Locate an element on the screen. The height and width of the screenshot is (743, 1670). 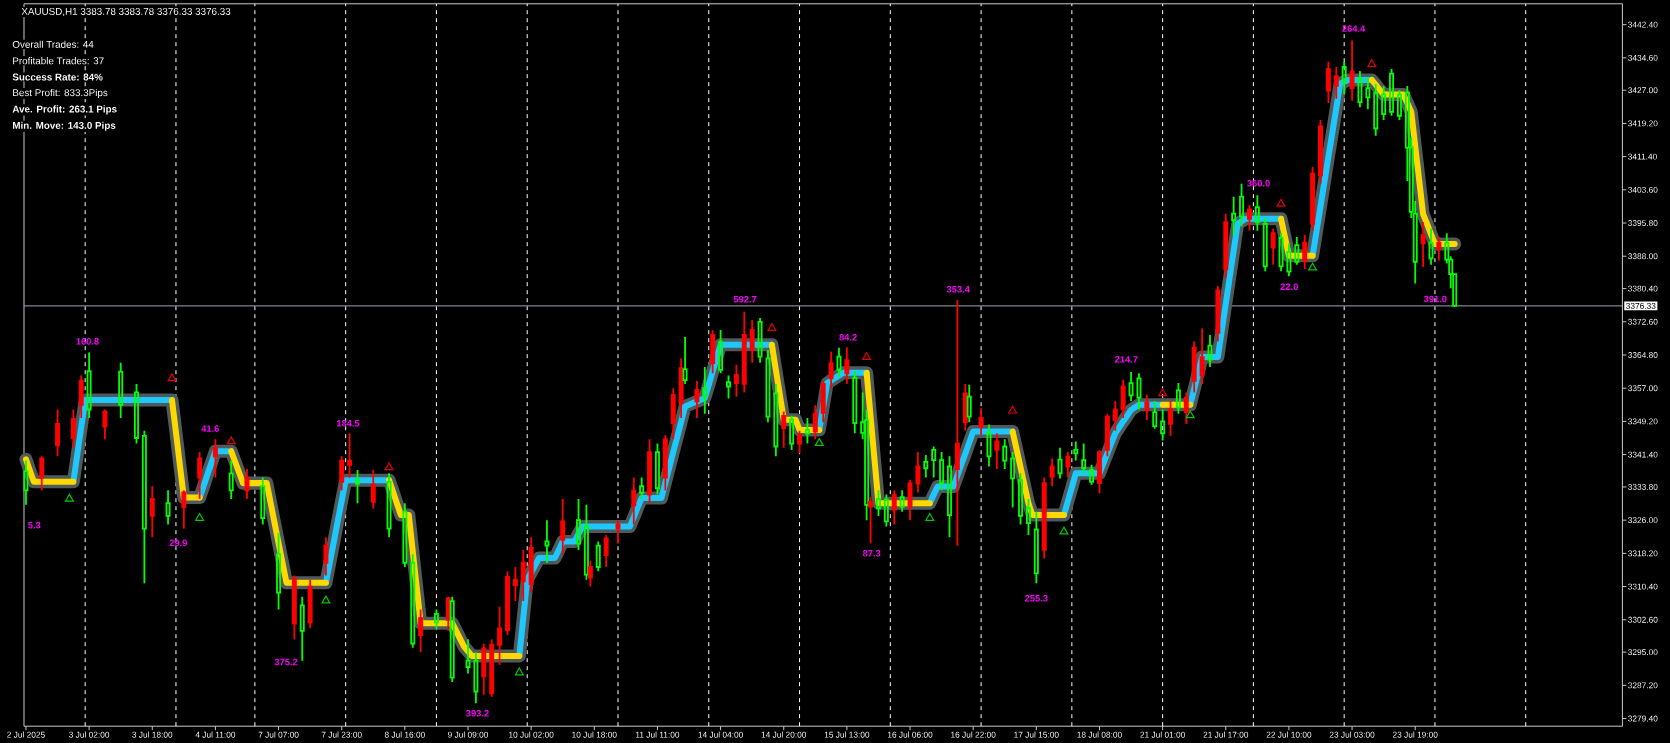
annotation: 84.2 is located at coordinates (848, 337).